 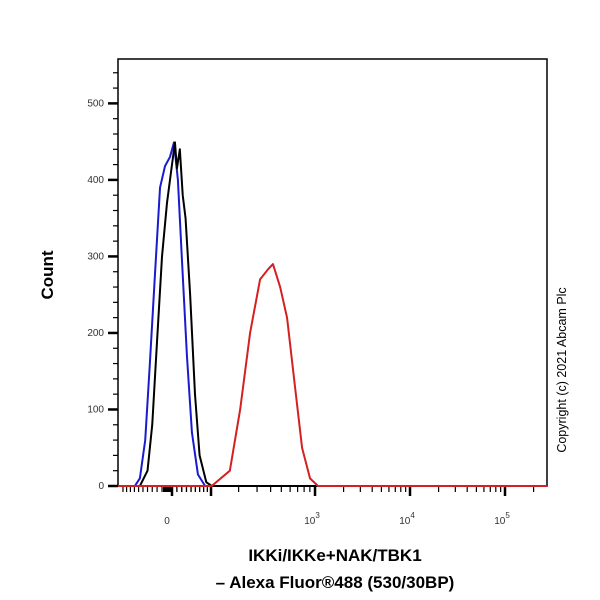 What do you see at coordinates (95, 180) in the screenshot?
I see `y-tick-label: 400` at bounding box center [95, 180].